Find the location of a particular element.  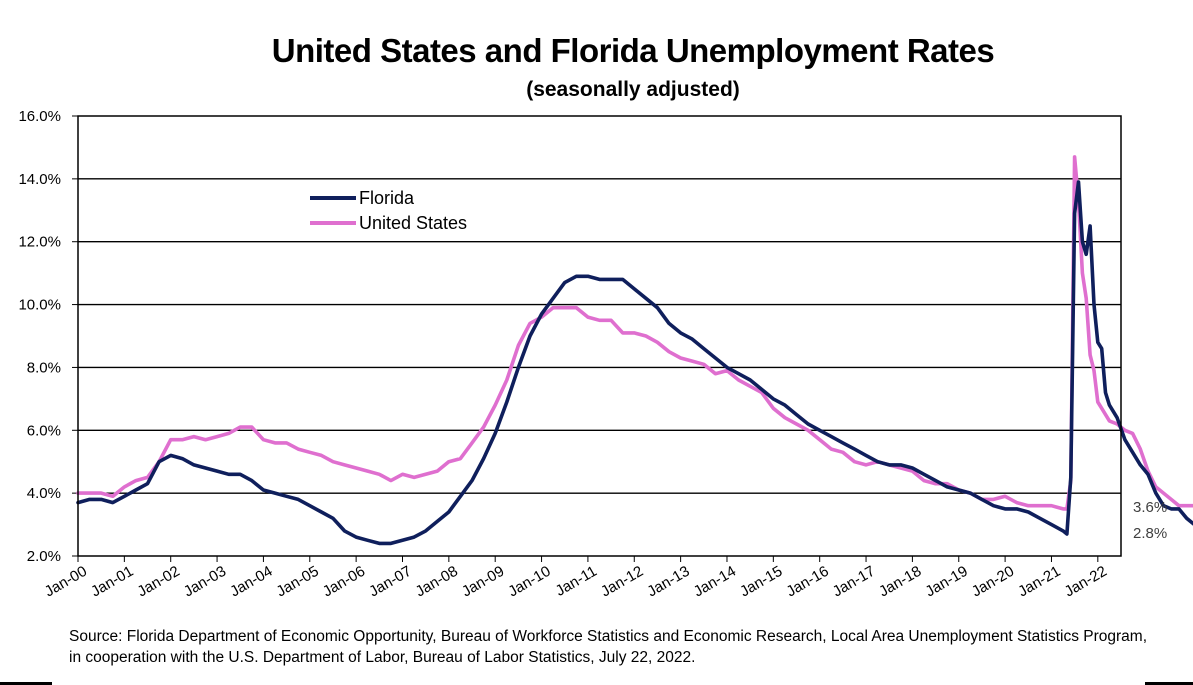

x-tick-label: Jan-10 is located at coordinates (529, 582).